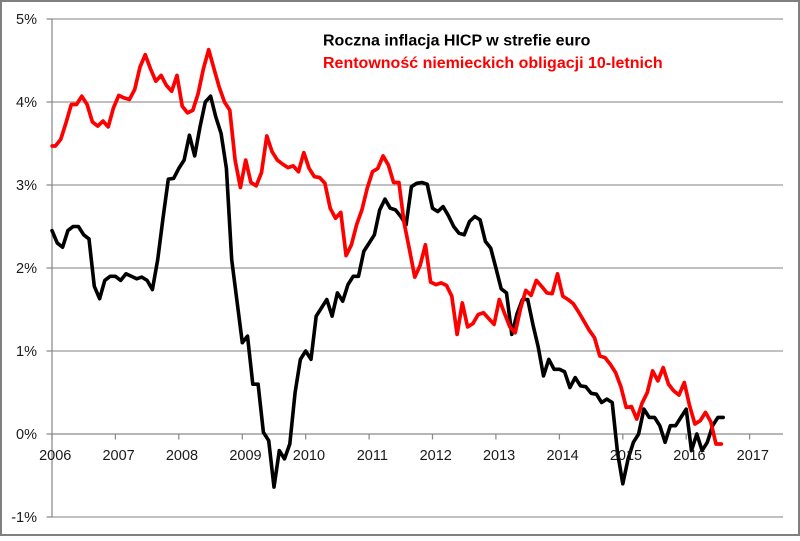 This screenshot has width=800, height=541. I want to click on svg-text: 5%, so click(26, 20).